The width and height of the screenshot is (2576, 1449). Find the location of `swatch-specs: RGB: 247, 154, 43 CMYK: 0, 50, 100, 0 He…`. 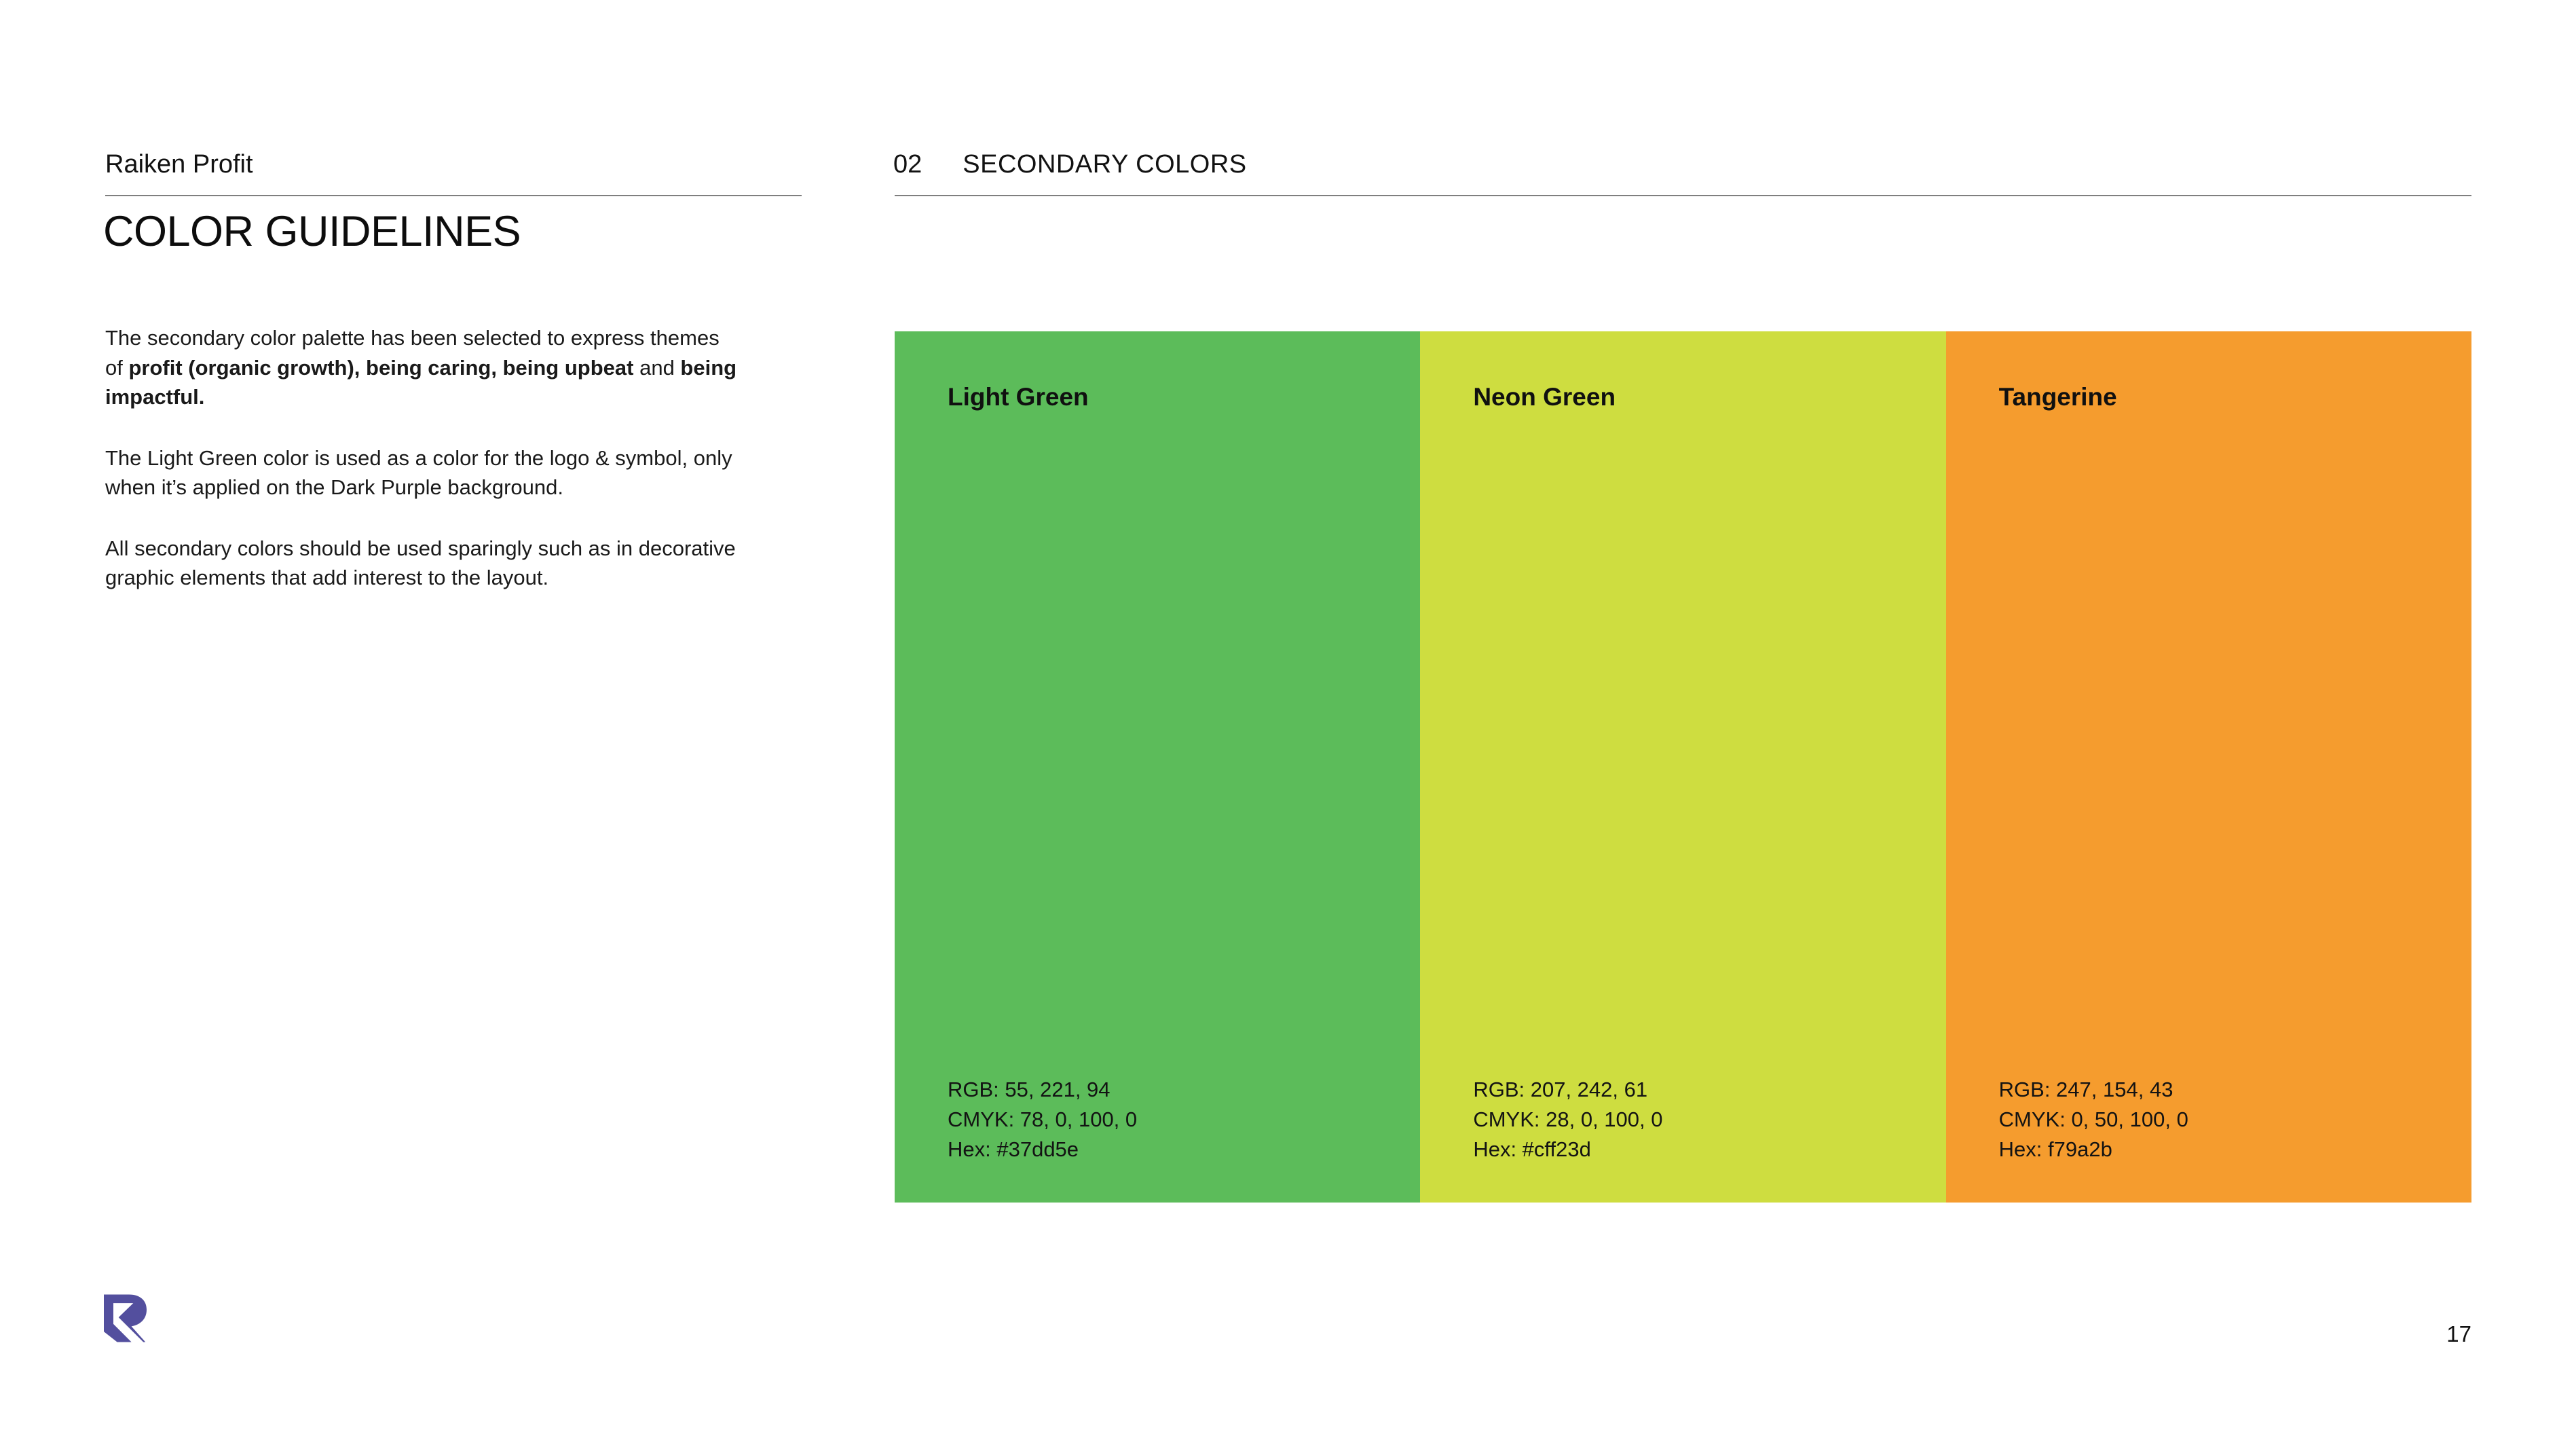

swatch-specs: RGB: 247, 154, 43 CMYK: 0, 50, 100, 0 He… is located at coordinates (2094, 1119).